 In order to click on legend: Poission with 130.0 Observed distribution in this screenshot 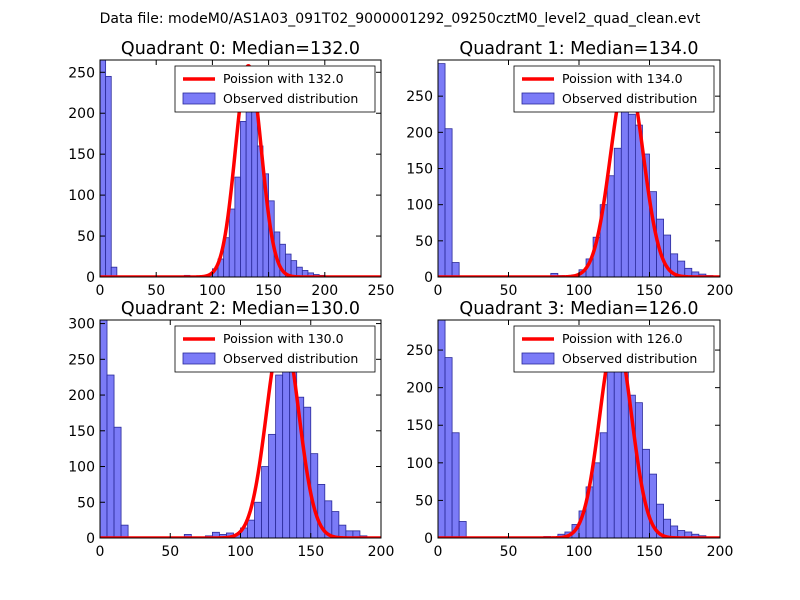, I will do `click(275, 349)`.